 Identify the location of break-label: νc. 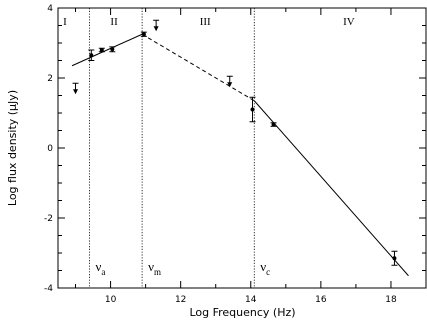
(265, 268).